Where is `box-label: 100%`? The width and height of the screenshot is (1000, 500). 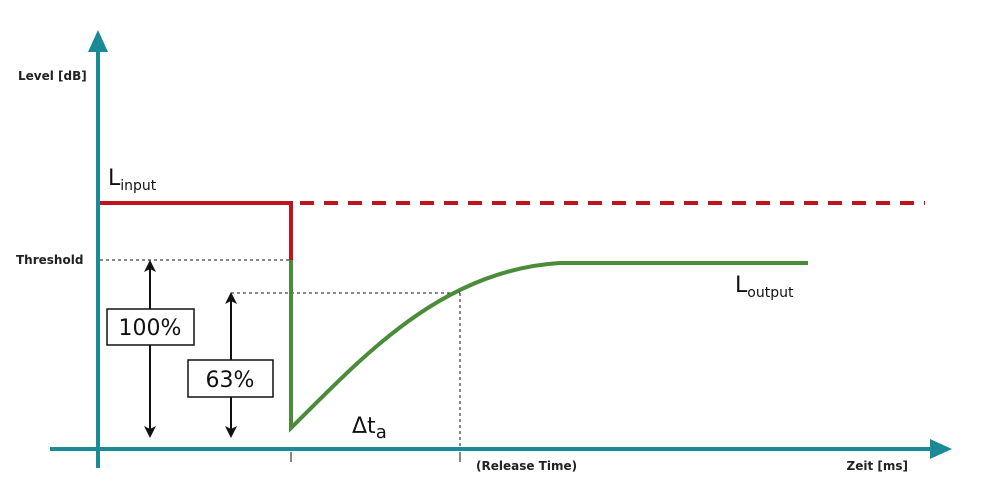 box-label: 100% is located at coordinates (150, 328).